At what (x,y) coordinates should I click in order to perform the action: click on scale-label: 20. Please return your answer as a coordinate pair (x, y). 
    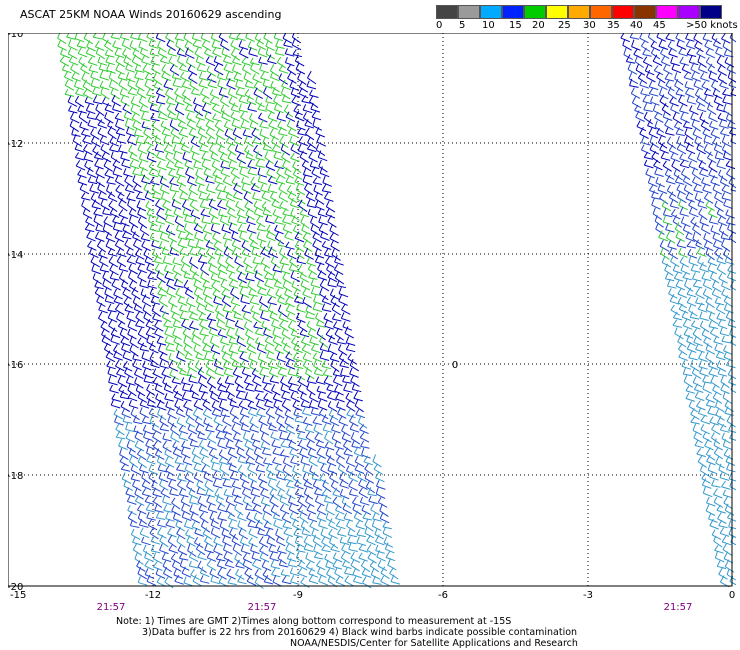
    Looking at the image, I should click on (538, 25).